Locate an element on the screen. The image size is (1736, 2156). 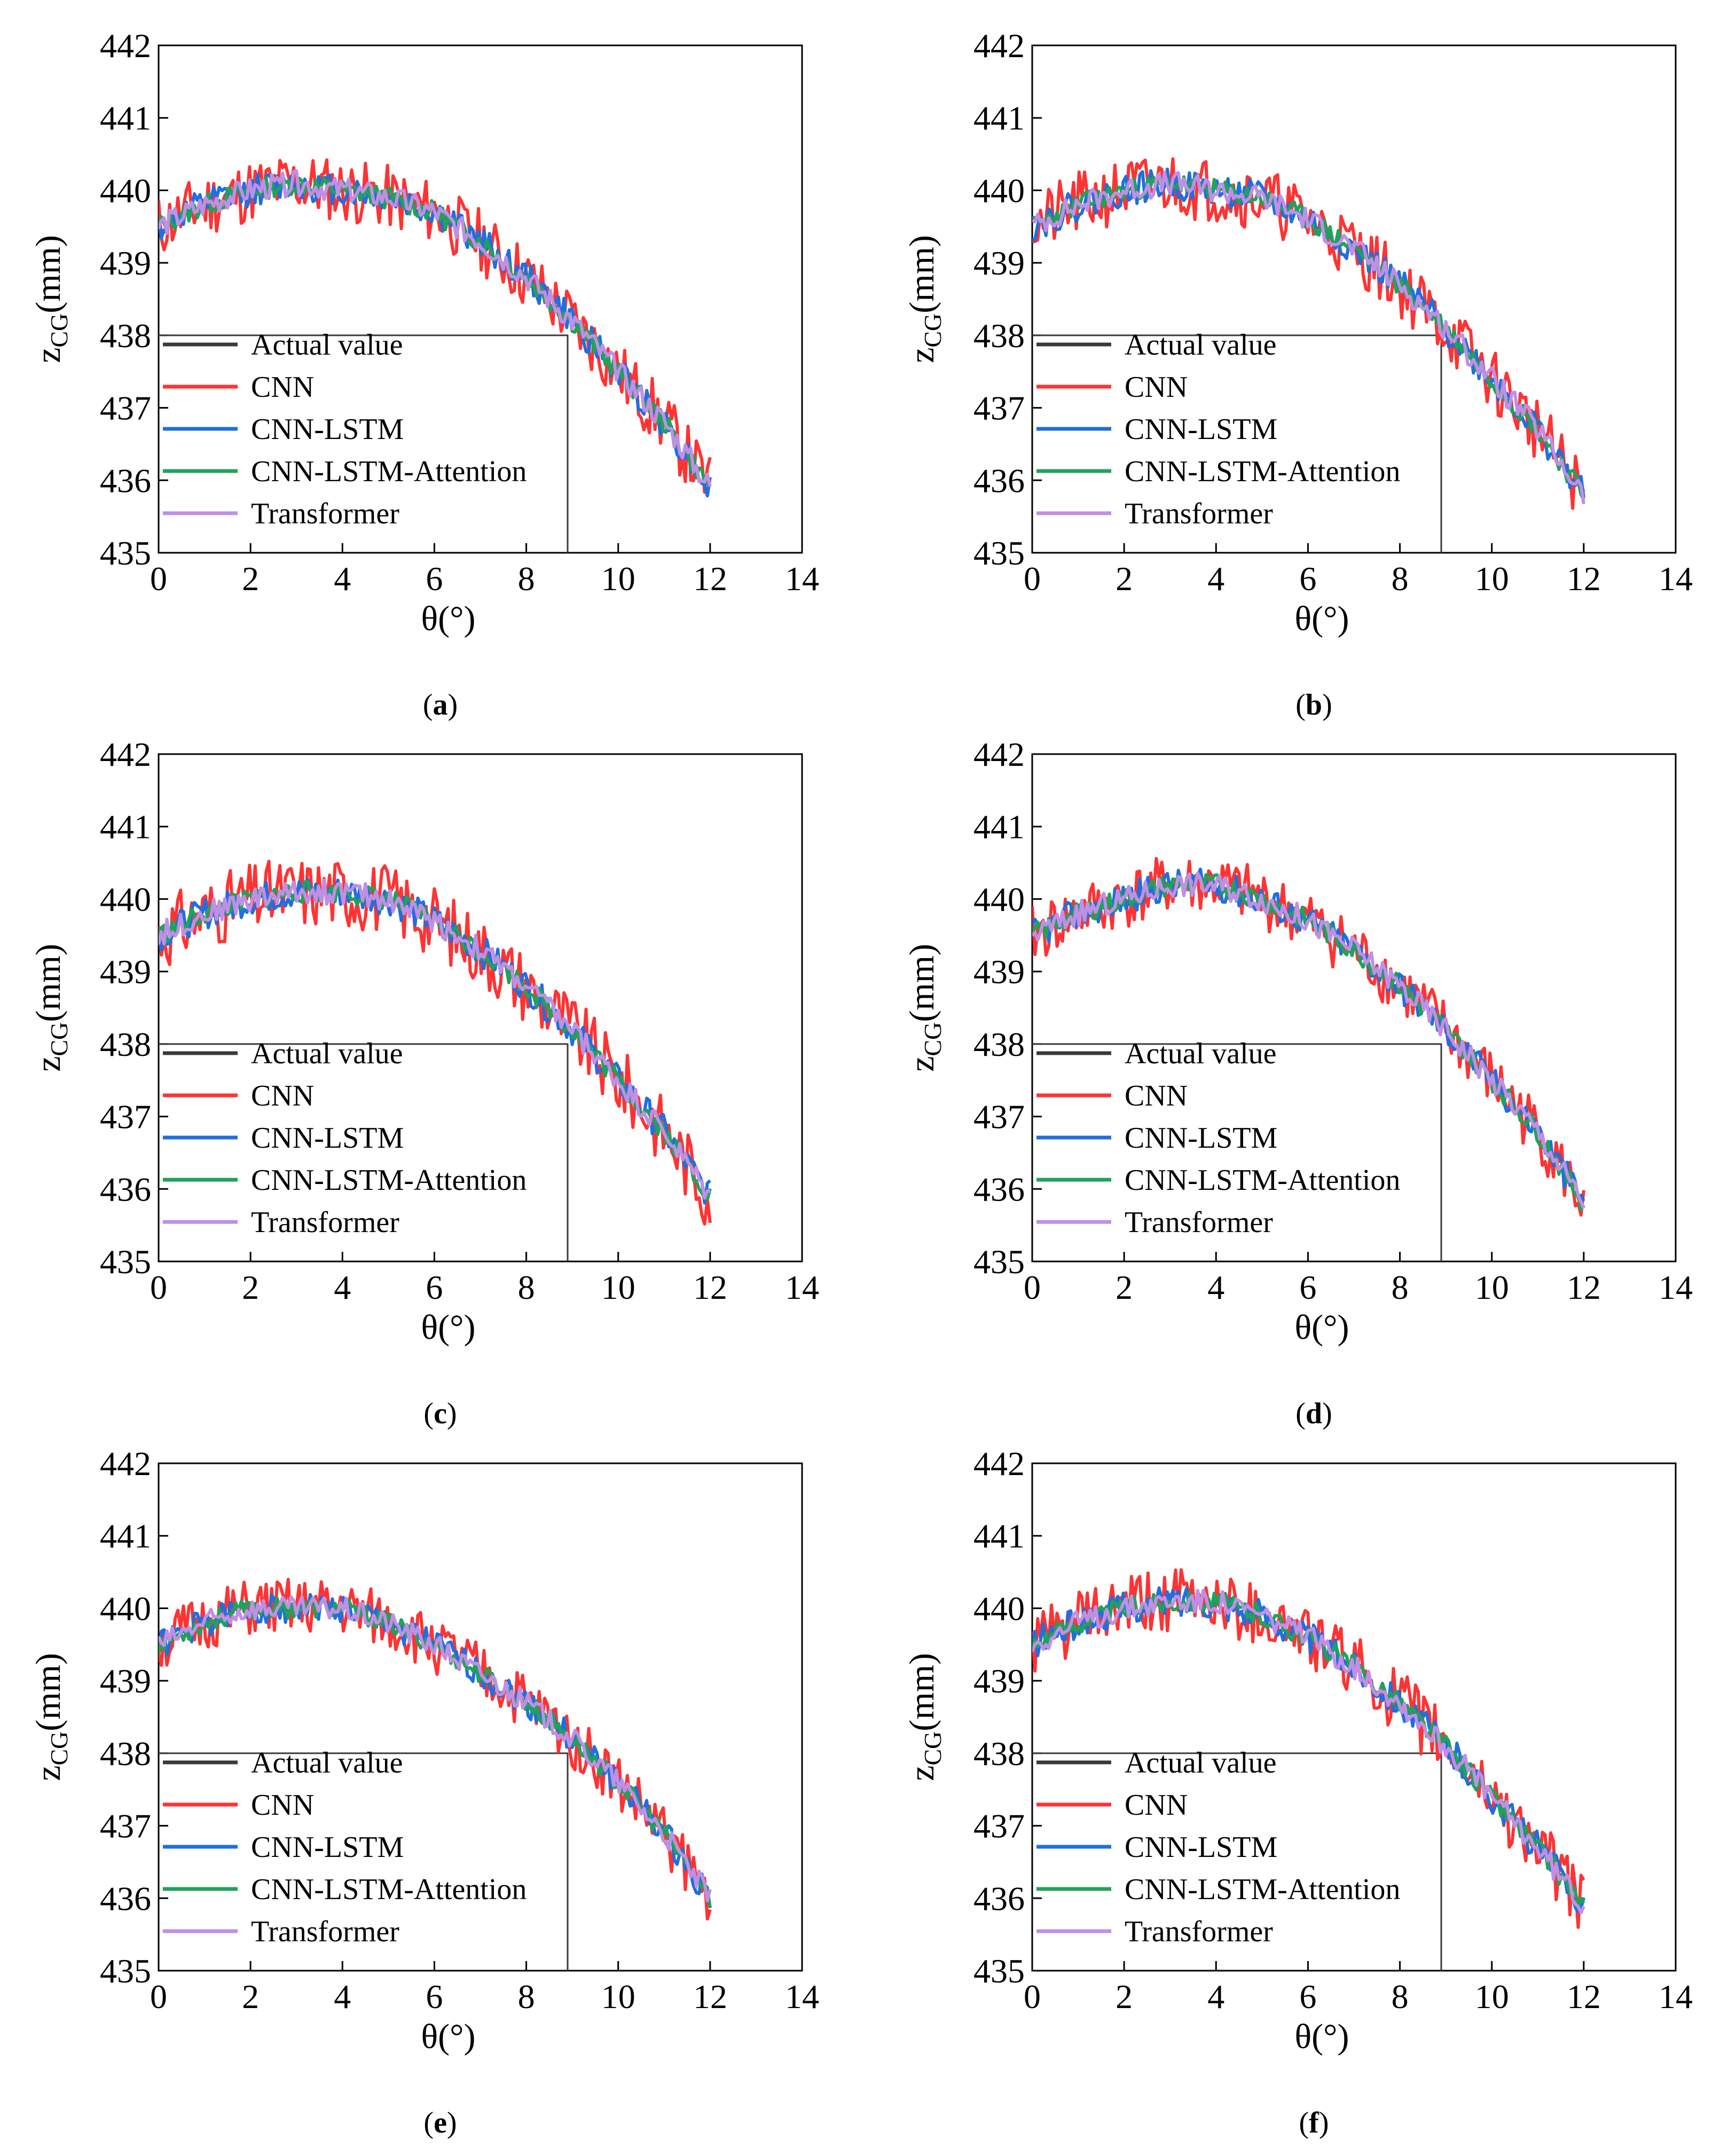
legend-label: Actual value is located at coordinates (327, 345).